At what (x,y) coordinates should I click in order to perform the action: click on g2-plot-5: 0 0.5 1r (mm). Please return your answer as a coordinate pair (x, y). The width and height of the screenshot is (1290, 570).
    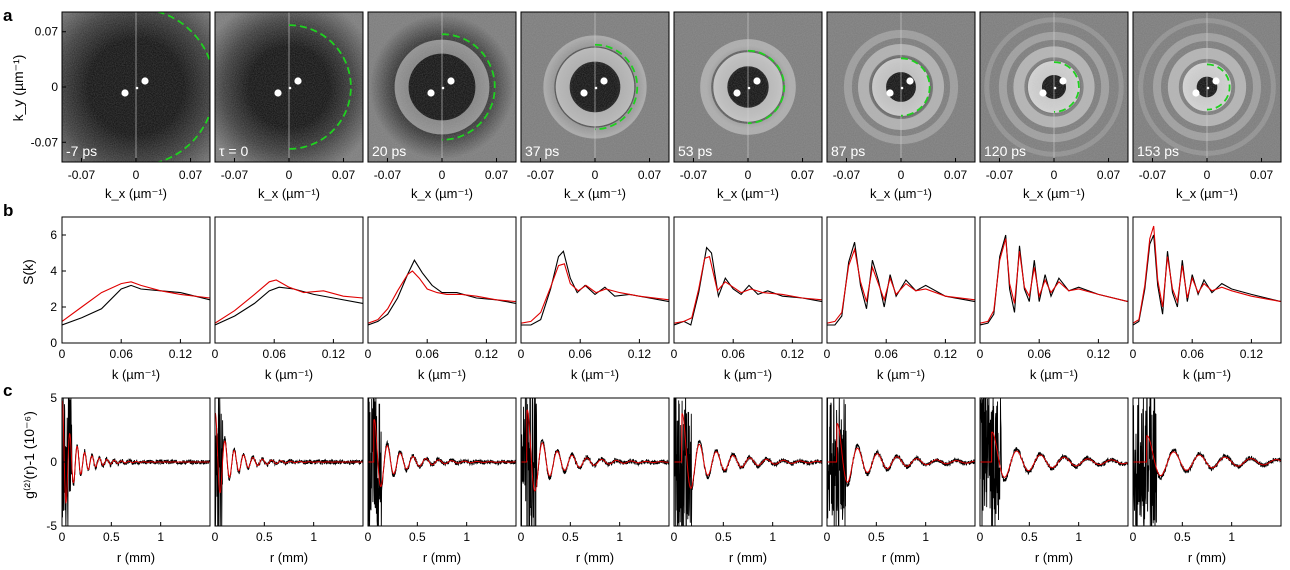
    Looking at the image, I should click on (747, 481).